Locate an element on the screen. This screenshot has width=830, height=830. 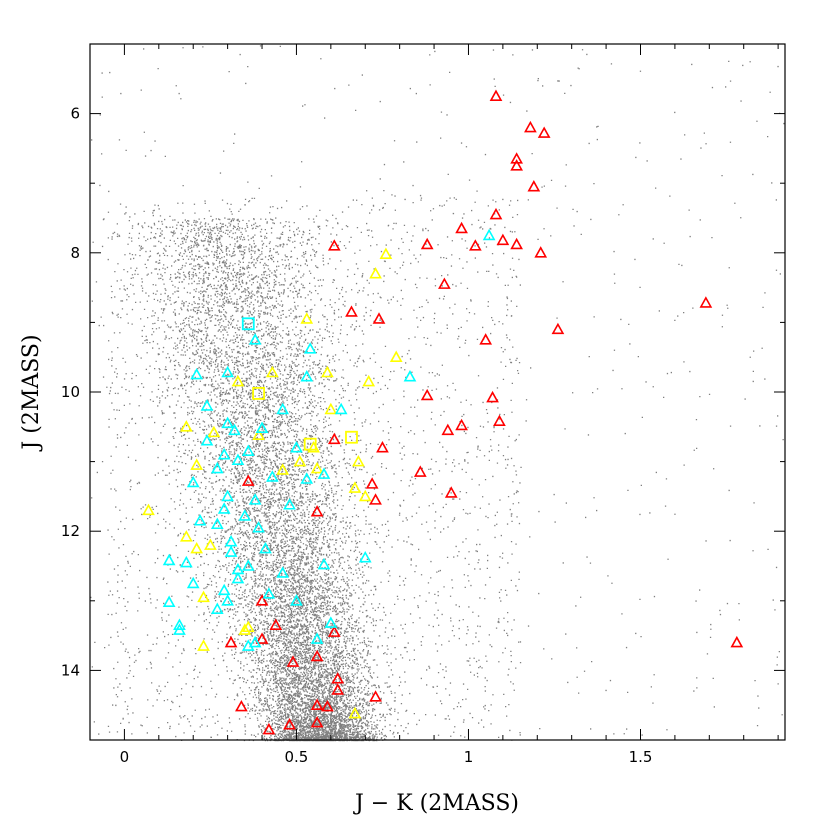
y-tick-label: 10 is located at coordinates (70, 392).